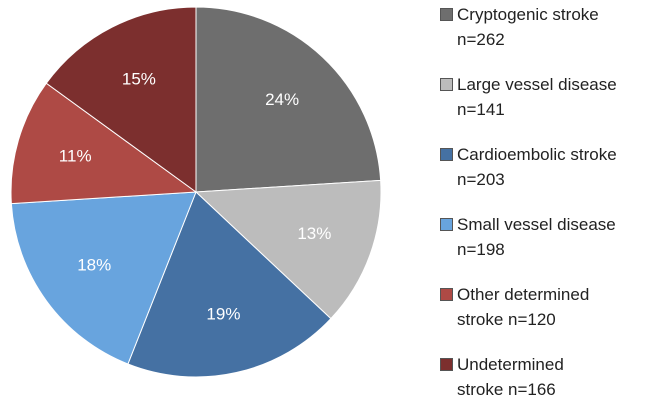 This screenshot has width=665, height=403. Describe the element at coordinates (282, 99) in the screenshot. I see `slice-label: 24%` at that location.